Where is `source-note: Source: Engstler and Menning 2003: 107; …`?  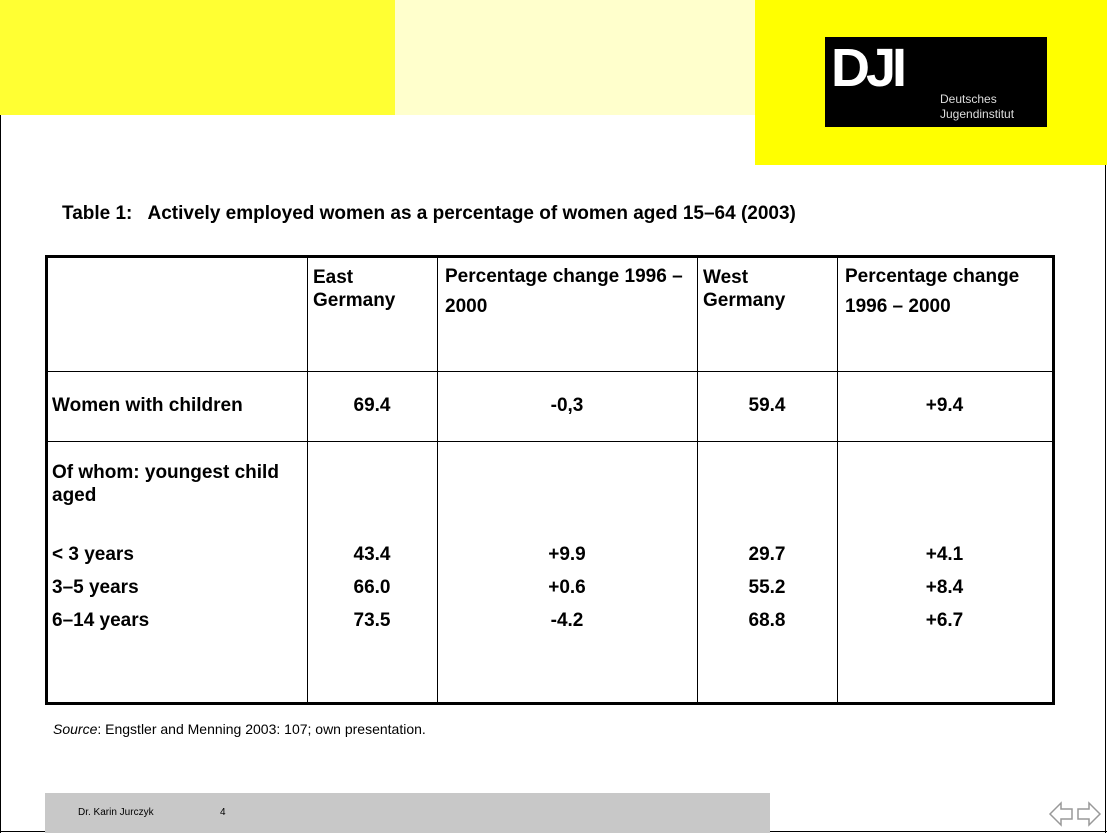 source-note: Source: Engstler and Menning 2003: 107; … is located at coordinates (239, 729).